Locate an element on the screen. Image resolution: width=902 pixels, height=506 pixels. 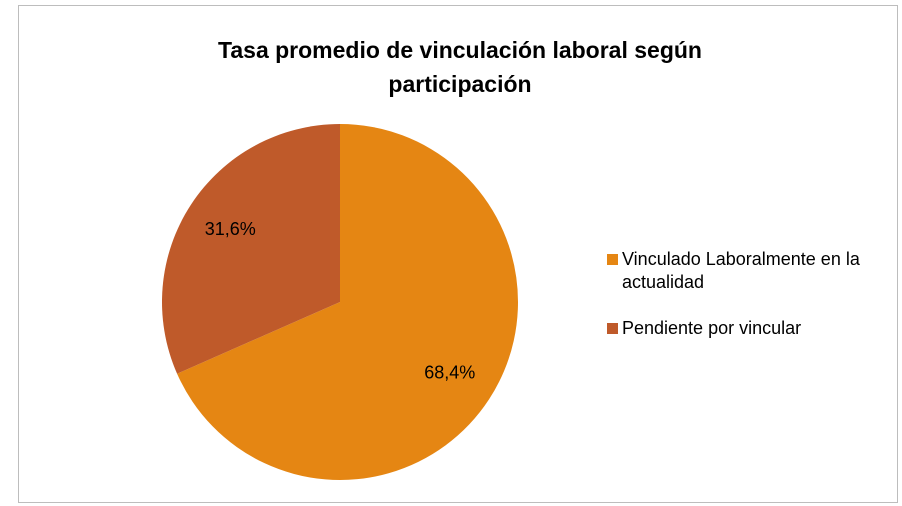
legend-label: Pendiente por vincular is located at coordinates (712, 328).